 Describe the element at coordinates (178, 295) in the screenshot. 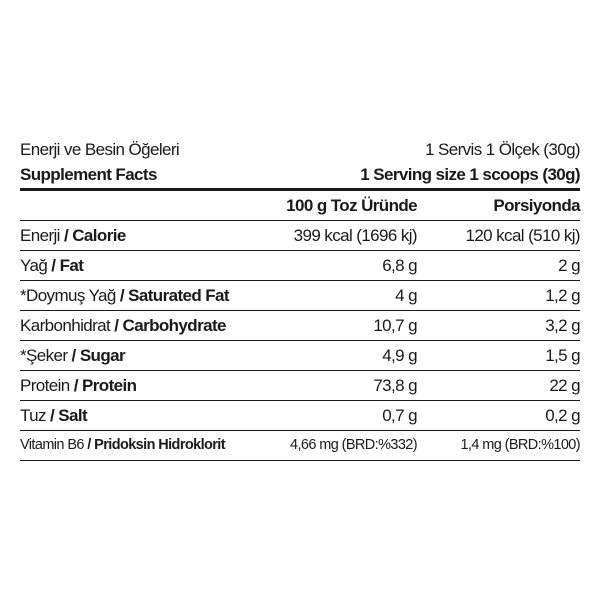

I see `nutrient-en: Saturated Fat` at that location.